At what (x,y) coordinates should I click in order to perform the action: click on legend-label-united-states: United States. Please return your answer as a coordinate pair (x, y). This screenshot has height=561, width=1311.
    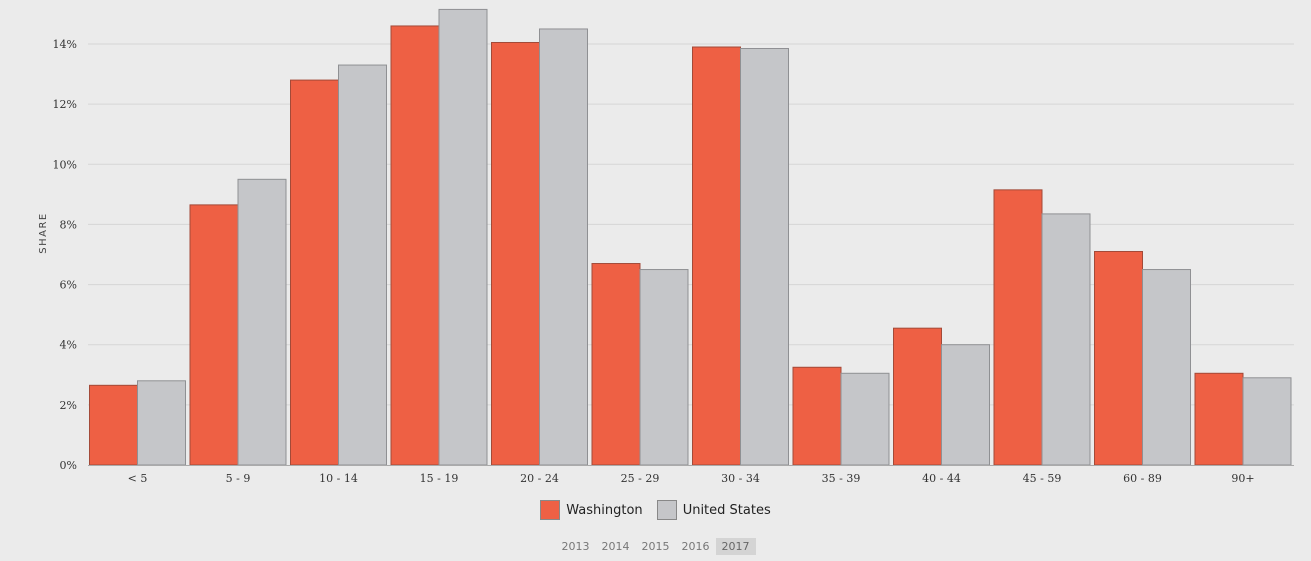
    Looking at the image, I should click on (726, 510).